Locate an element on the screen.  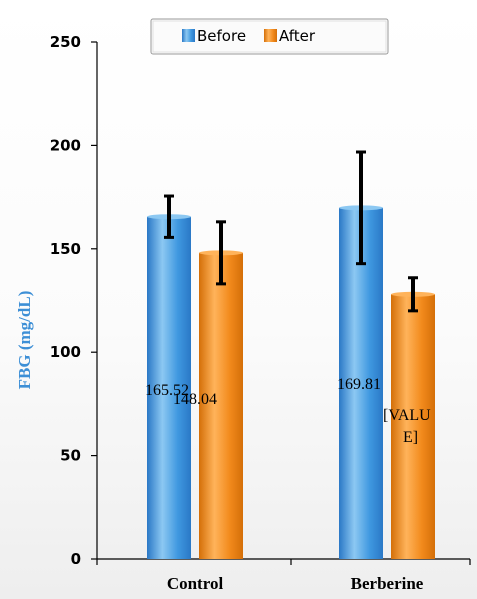
category-label-berberine: Berberine is located at coordinates (387, 583).